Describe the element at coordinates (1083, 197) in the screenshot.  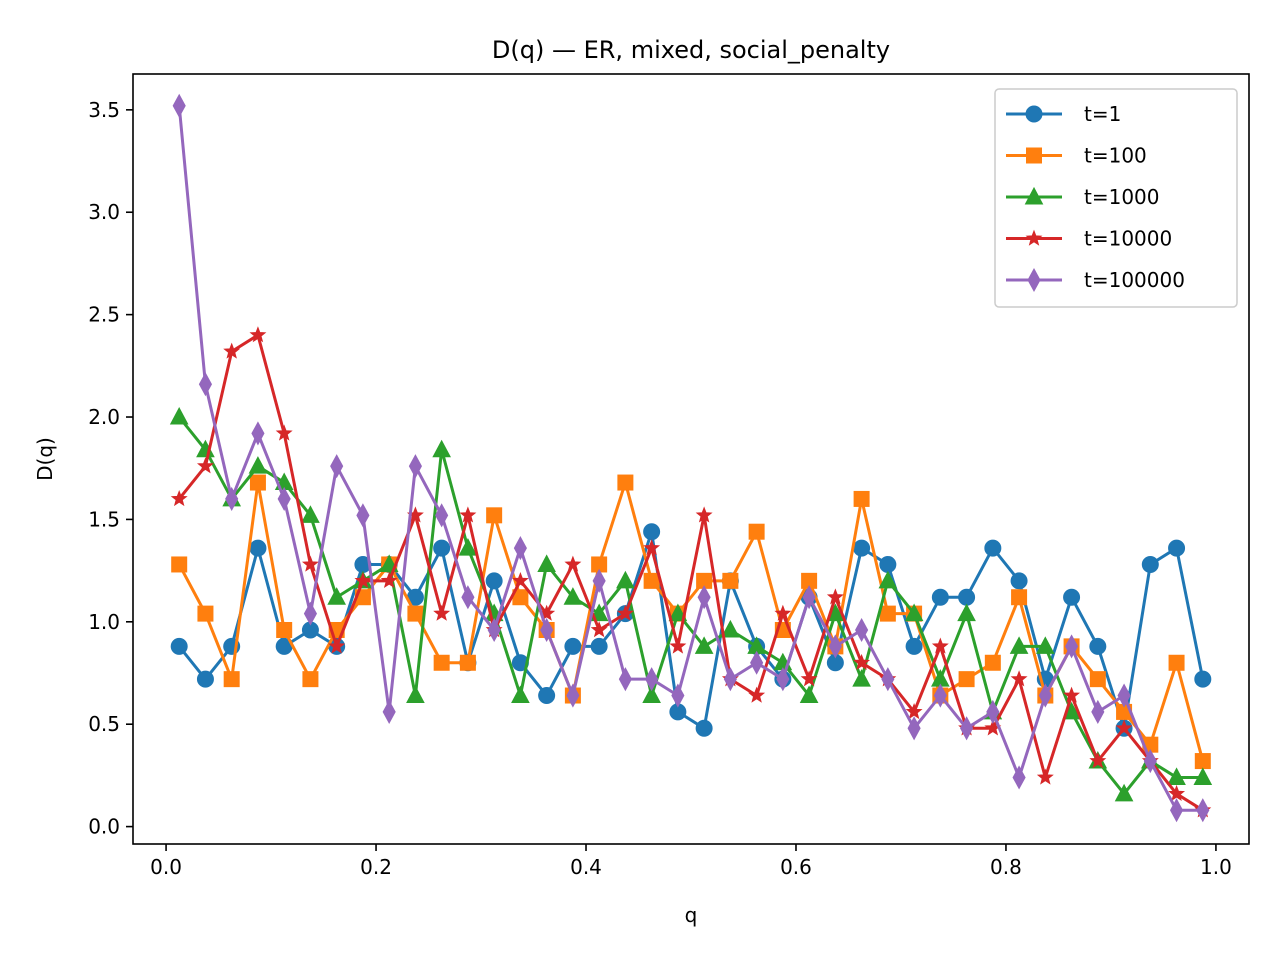
I see `legend-item: t=1000` at that location.